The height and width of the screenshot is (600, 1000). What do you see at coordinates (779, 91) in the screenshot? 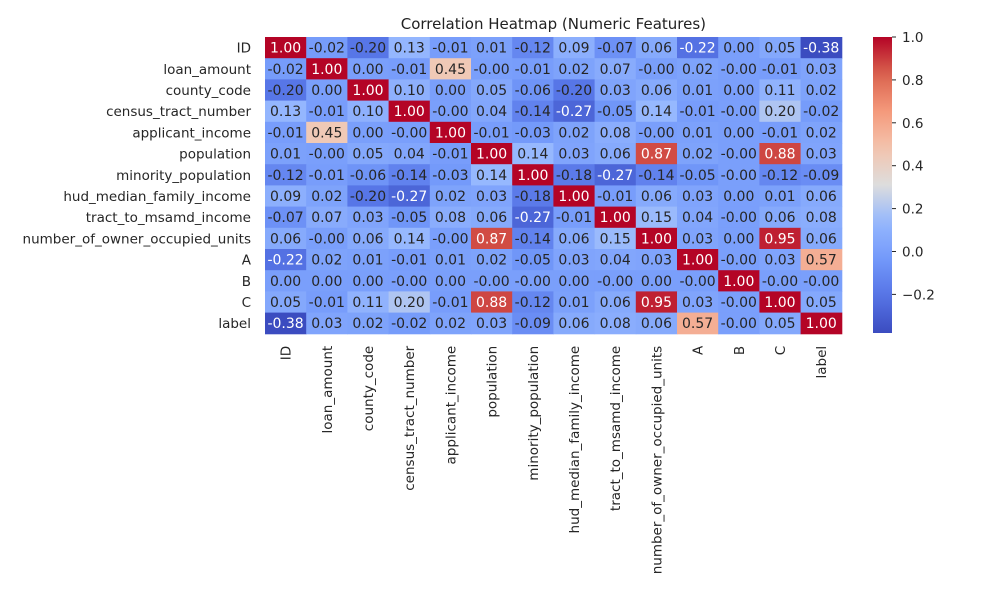
I see `cell-value-label: 0.11` at bounding box center [779, 91].